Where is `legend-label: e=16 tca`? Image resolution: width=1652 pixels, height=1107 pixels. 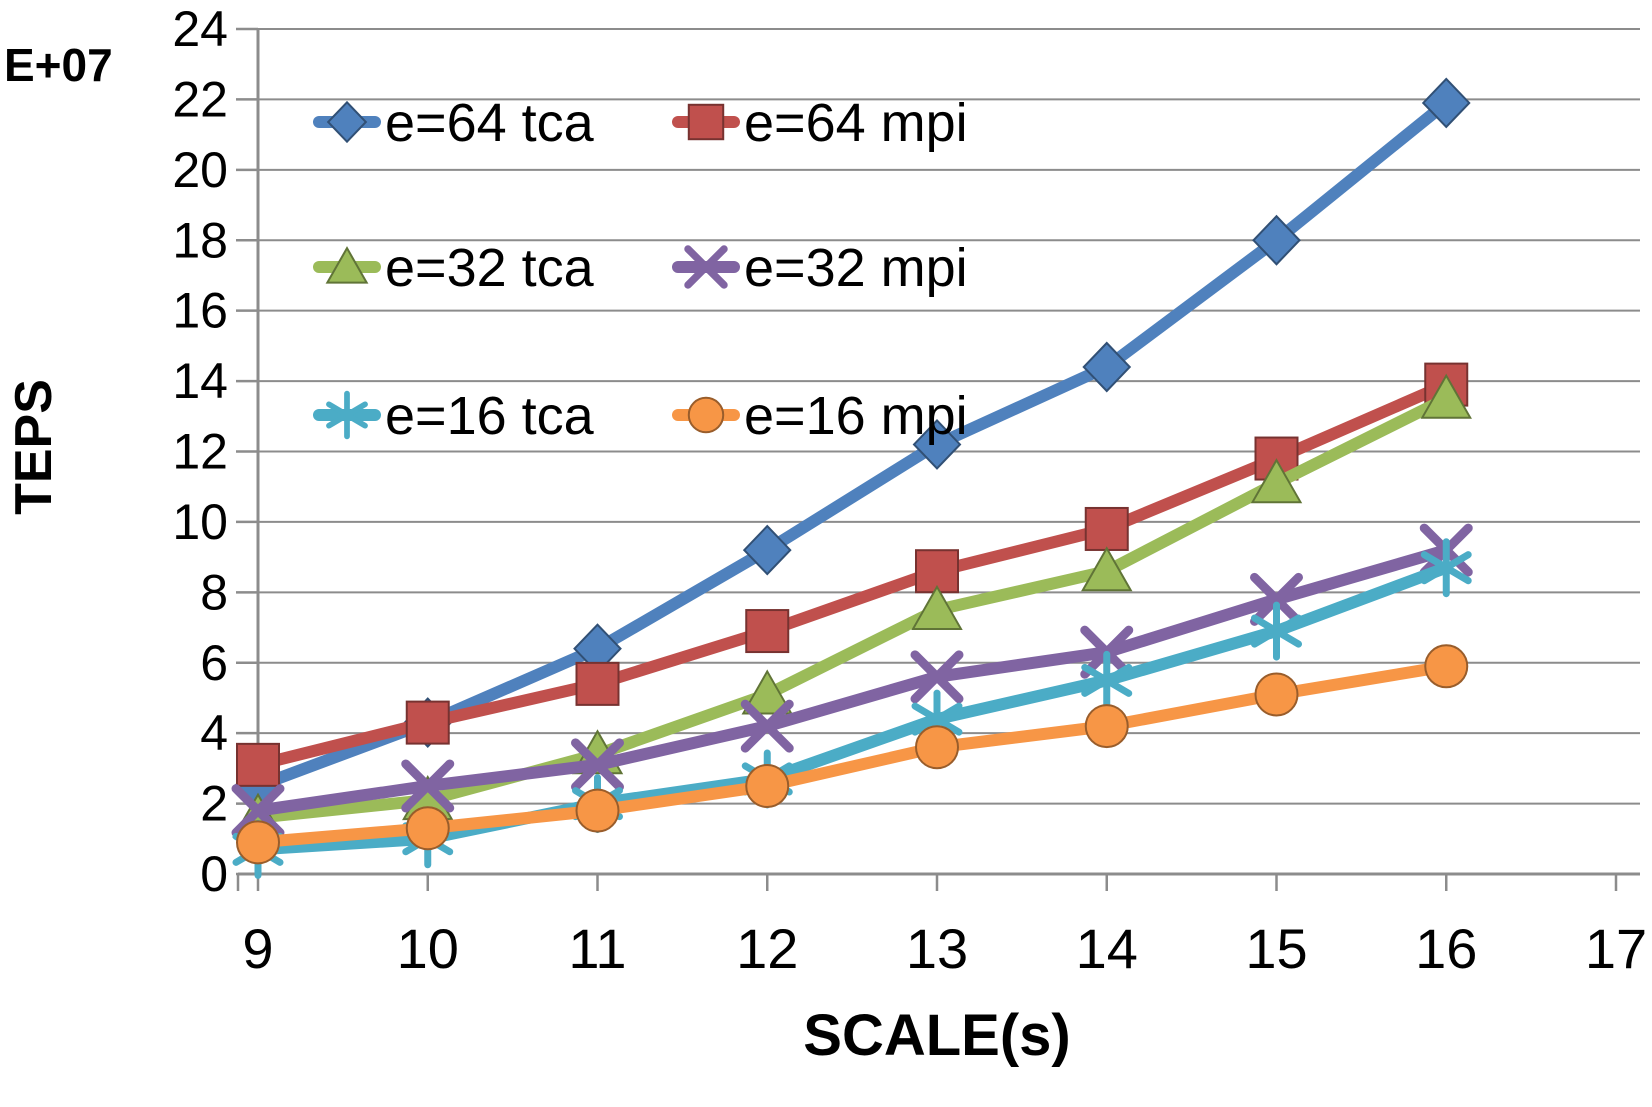 legend-label: e=16 tca is located at coordinates (490, 416).